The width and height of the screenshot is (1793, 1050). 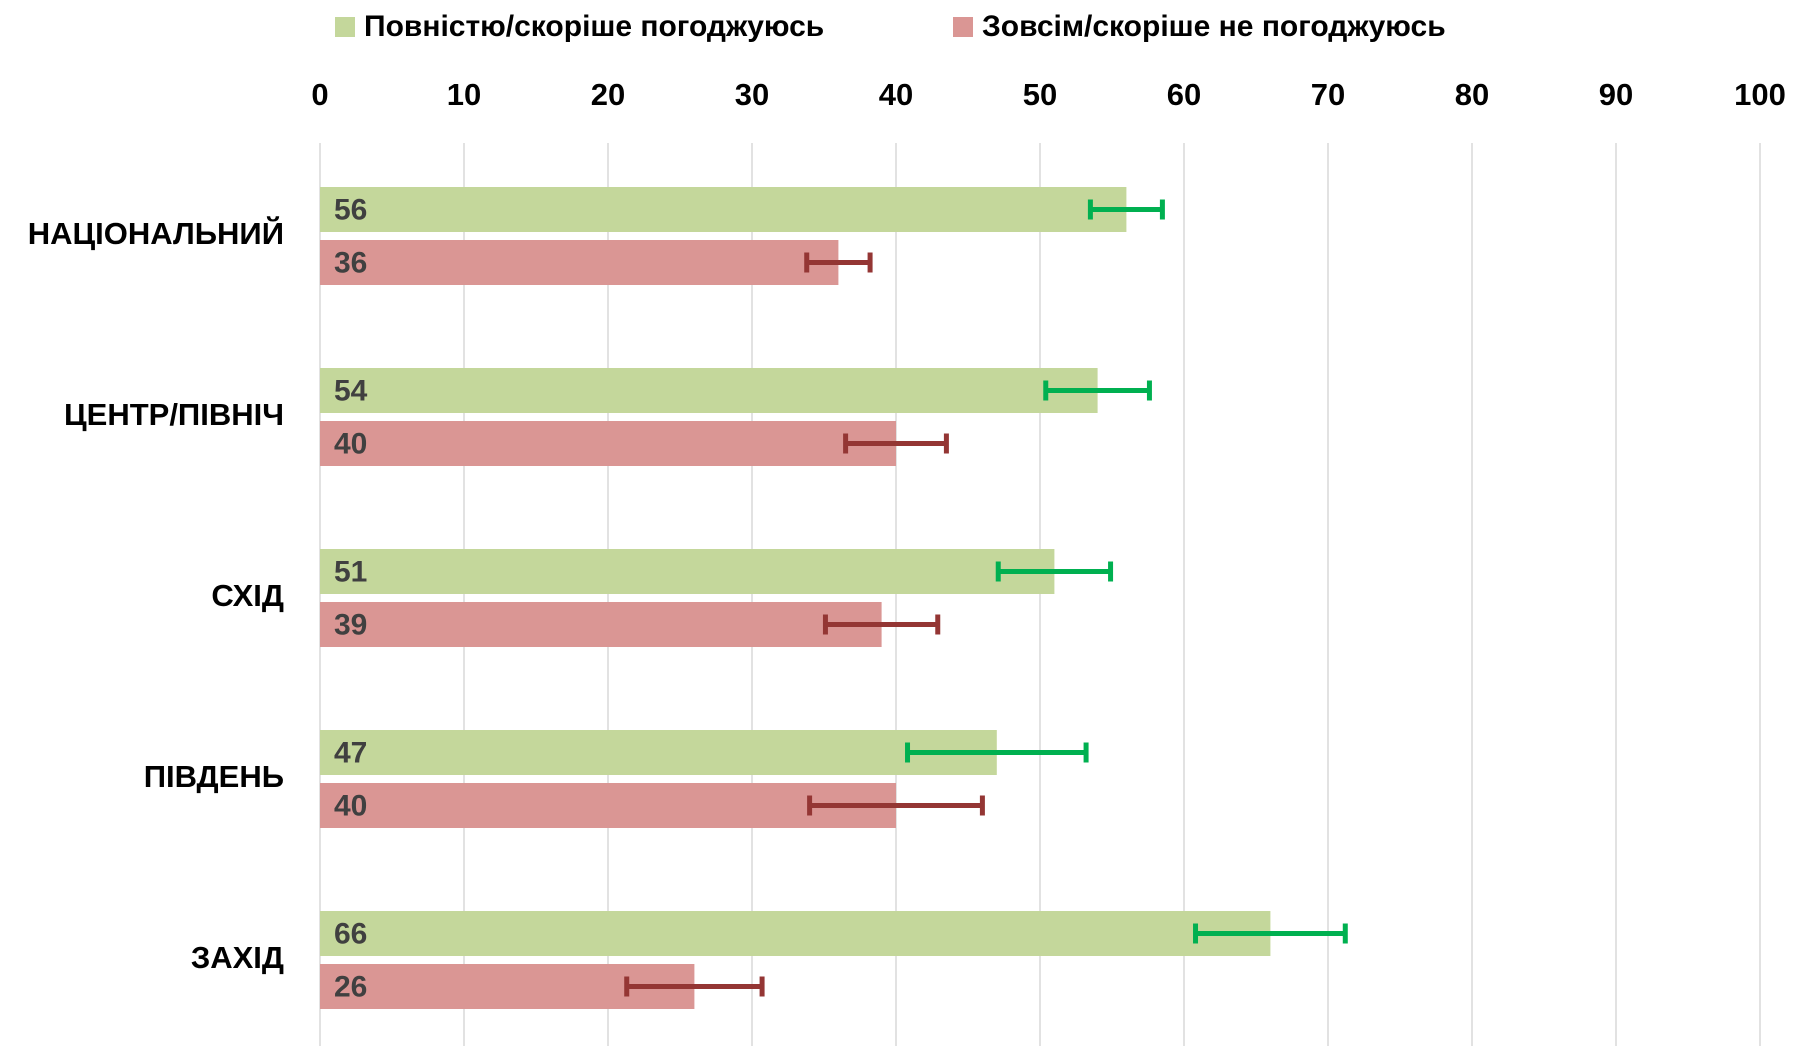 What do you see at coordinates (350, 933) in the screenshot?
I see `data-label: 66` at bounding box center [350, 933].